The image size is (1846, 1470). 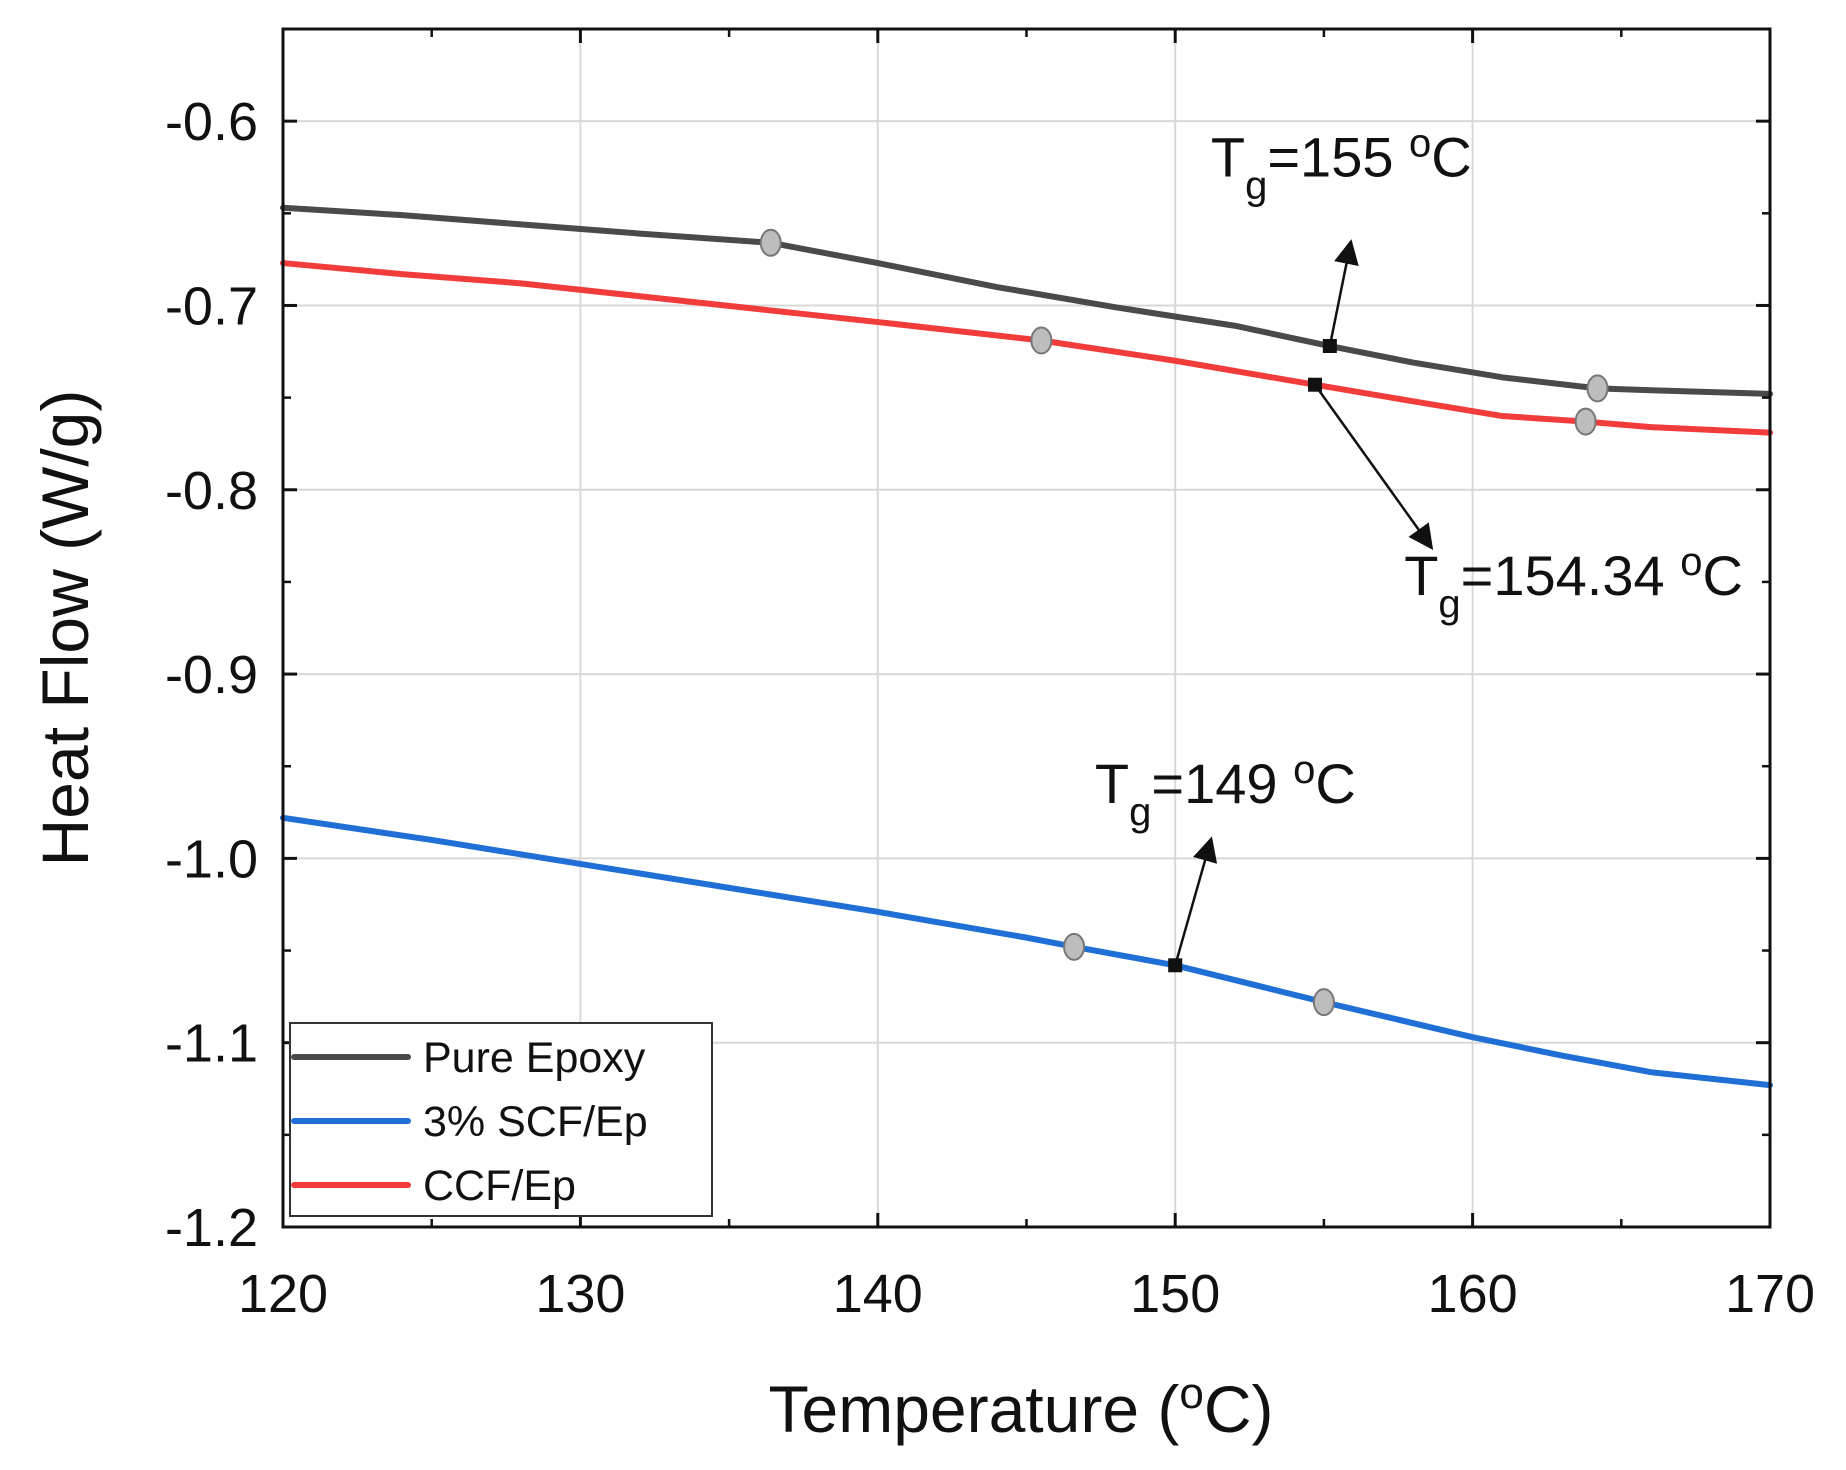 I want to click on y-tick-label: -0.8, so click(x=211, y=491).